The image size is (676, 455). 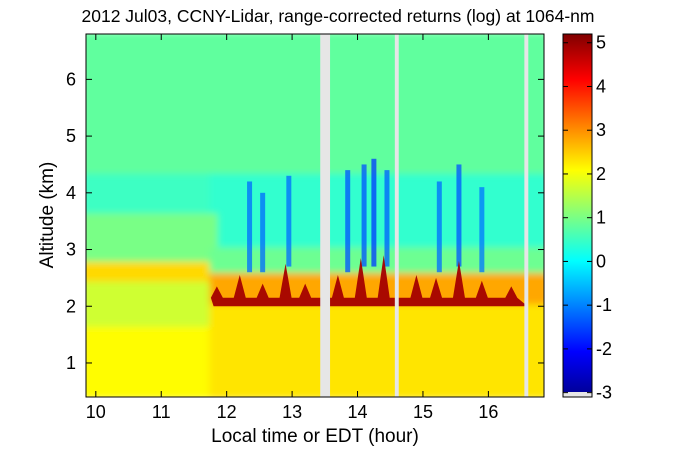 I want to click on y-tick-label: 6, so click(x=71, y=79).